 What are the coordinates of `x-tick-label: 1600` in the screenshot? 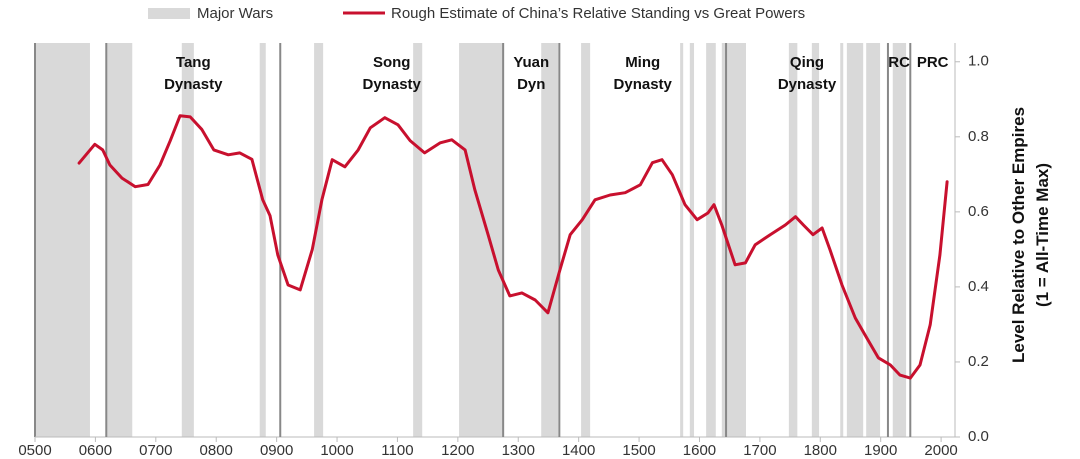 It's located at (699, 450).